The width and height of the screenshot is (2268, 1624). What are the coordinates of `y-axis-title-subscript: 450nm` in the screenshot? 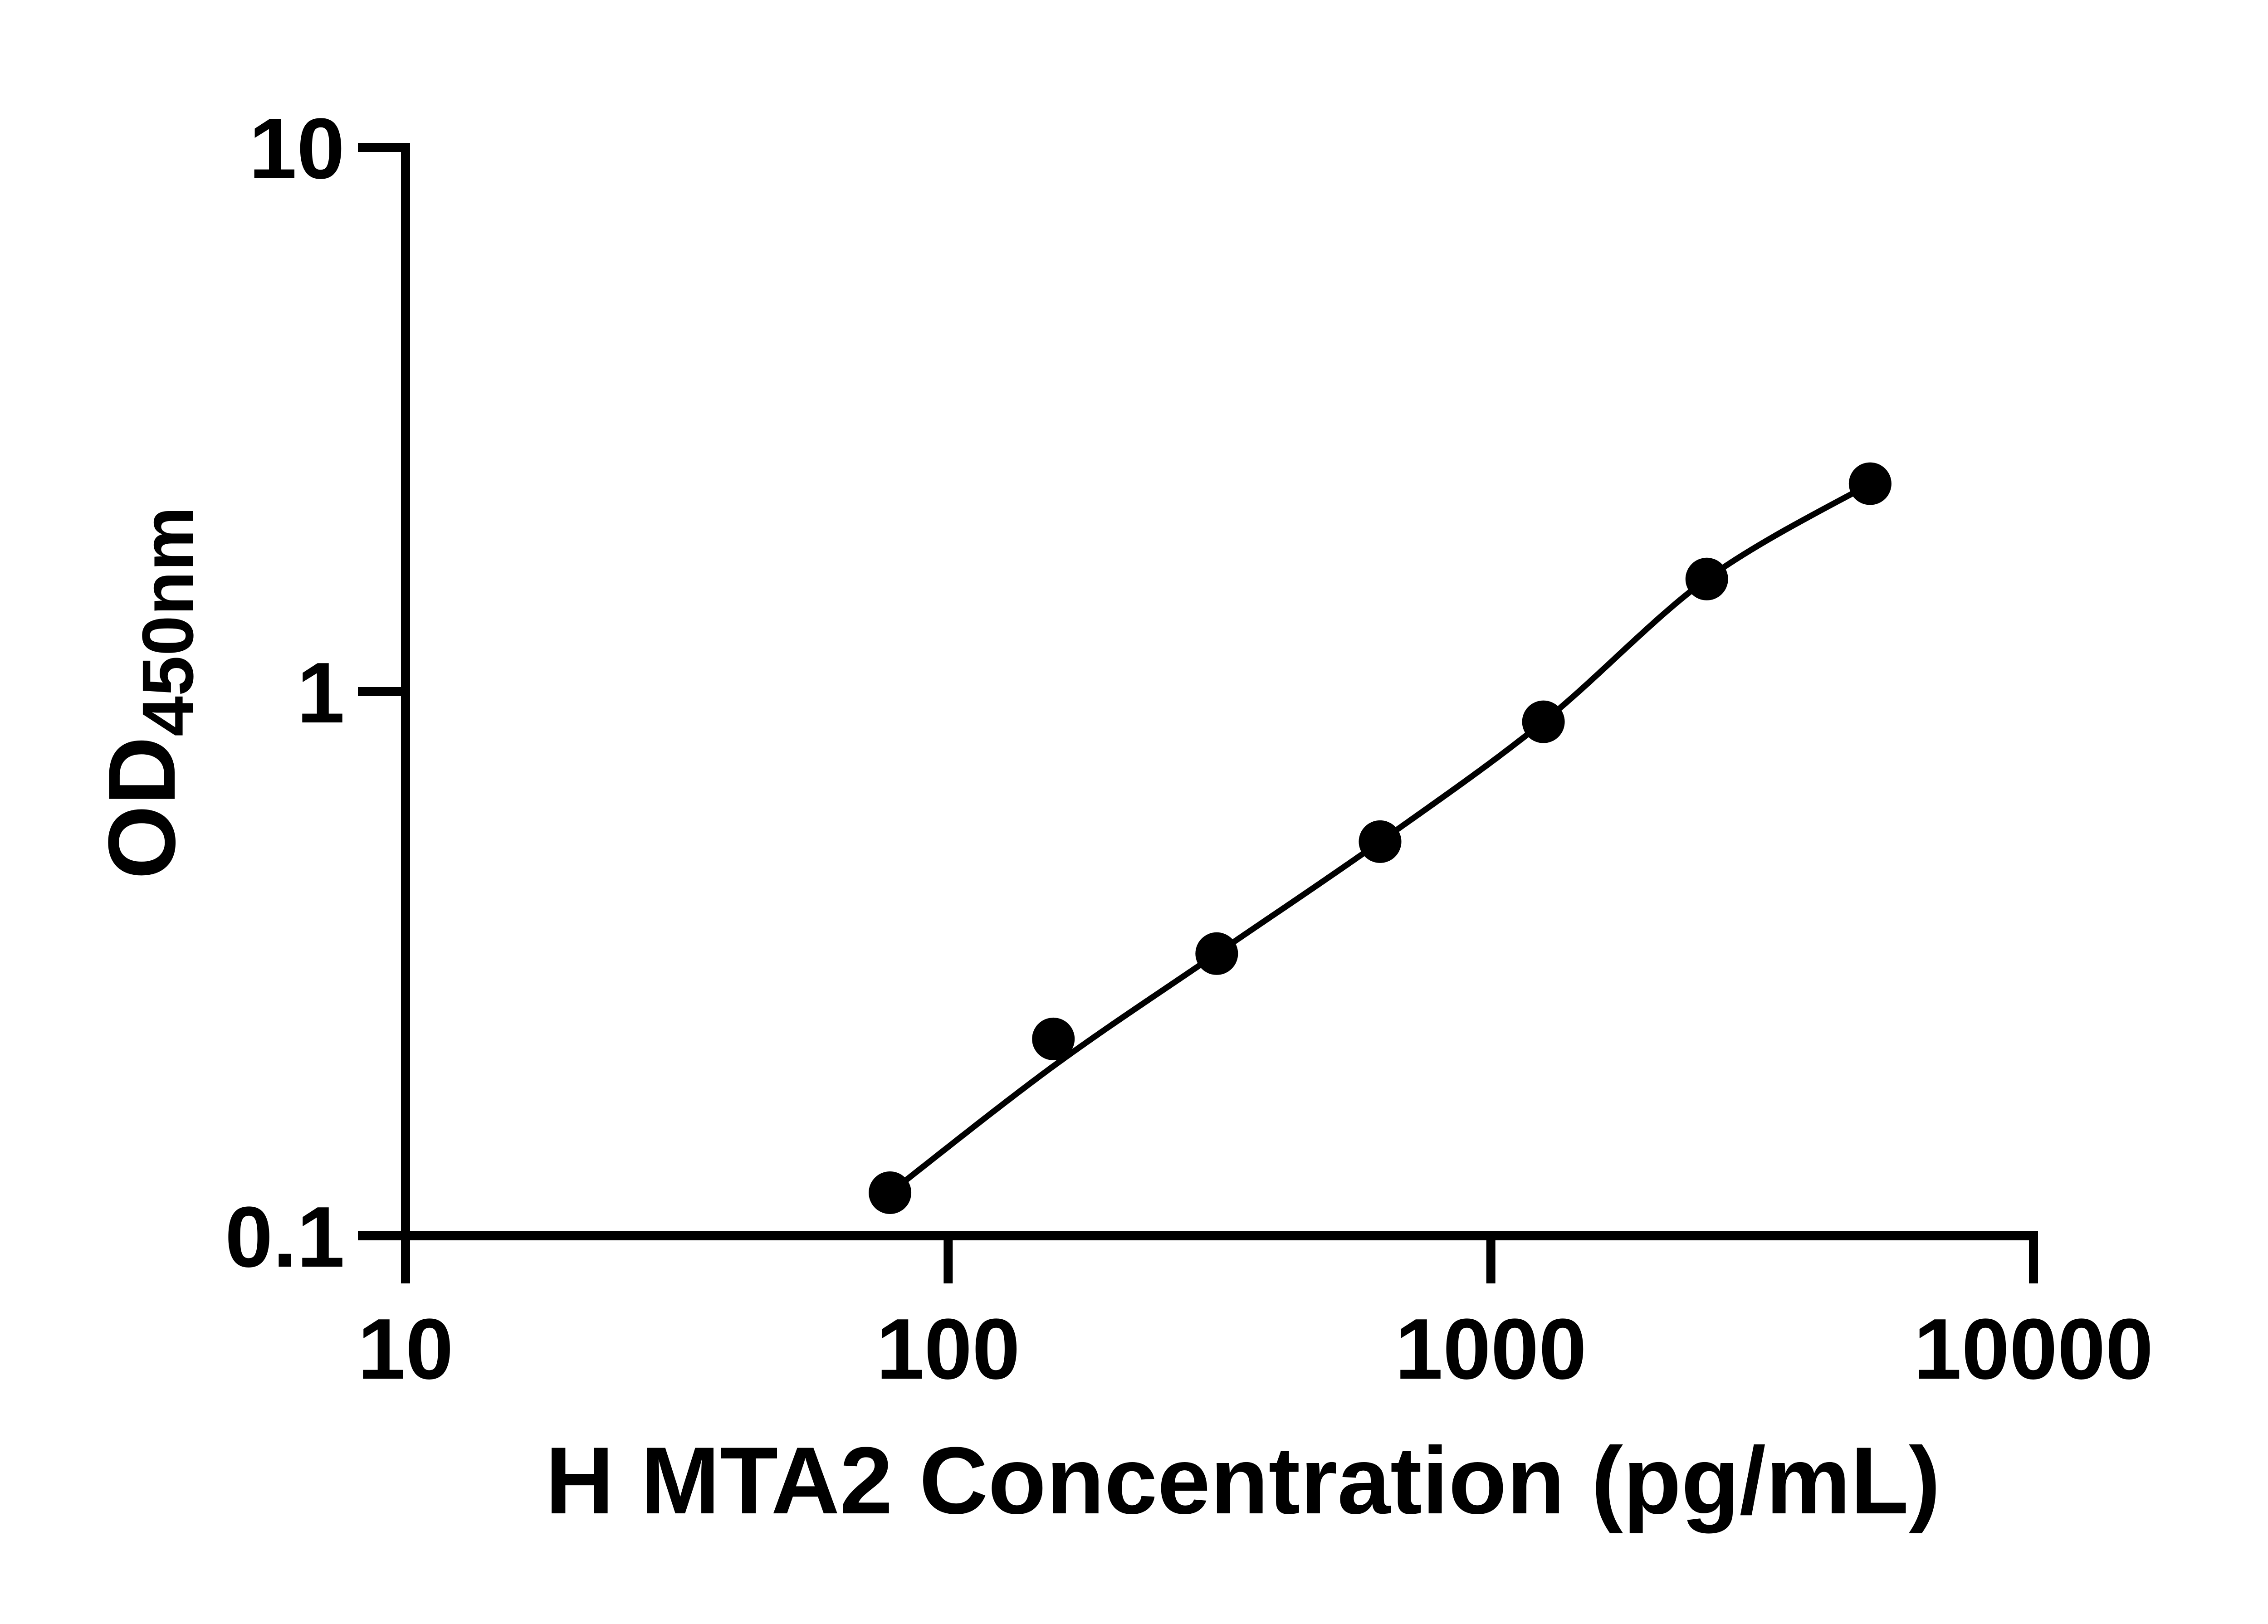 It's located at (168, 621).